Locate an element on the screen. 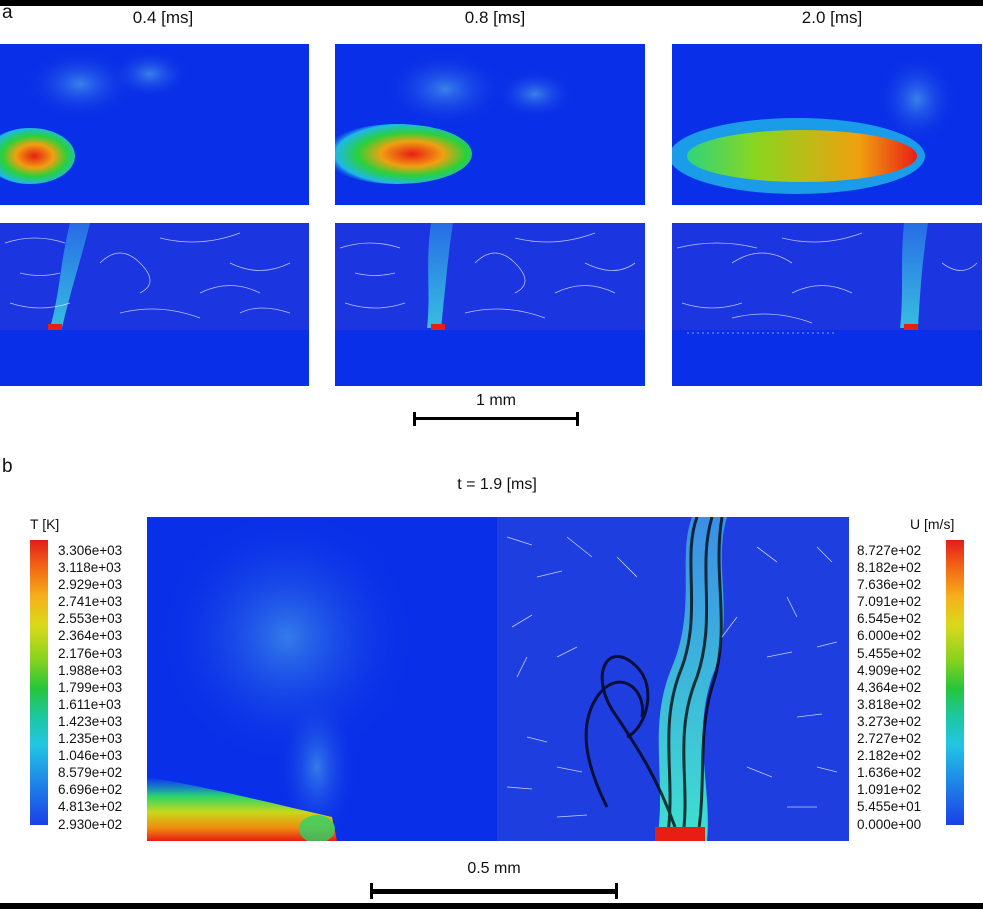 The width and height of the screenshot is (983, 909). velocity-tick: 3.818e+02 is located at coordinates (889, 704).